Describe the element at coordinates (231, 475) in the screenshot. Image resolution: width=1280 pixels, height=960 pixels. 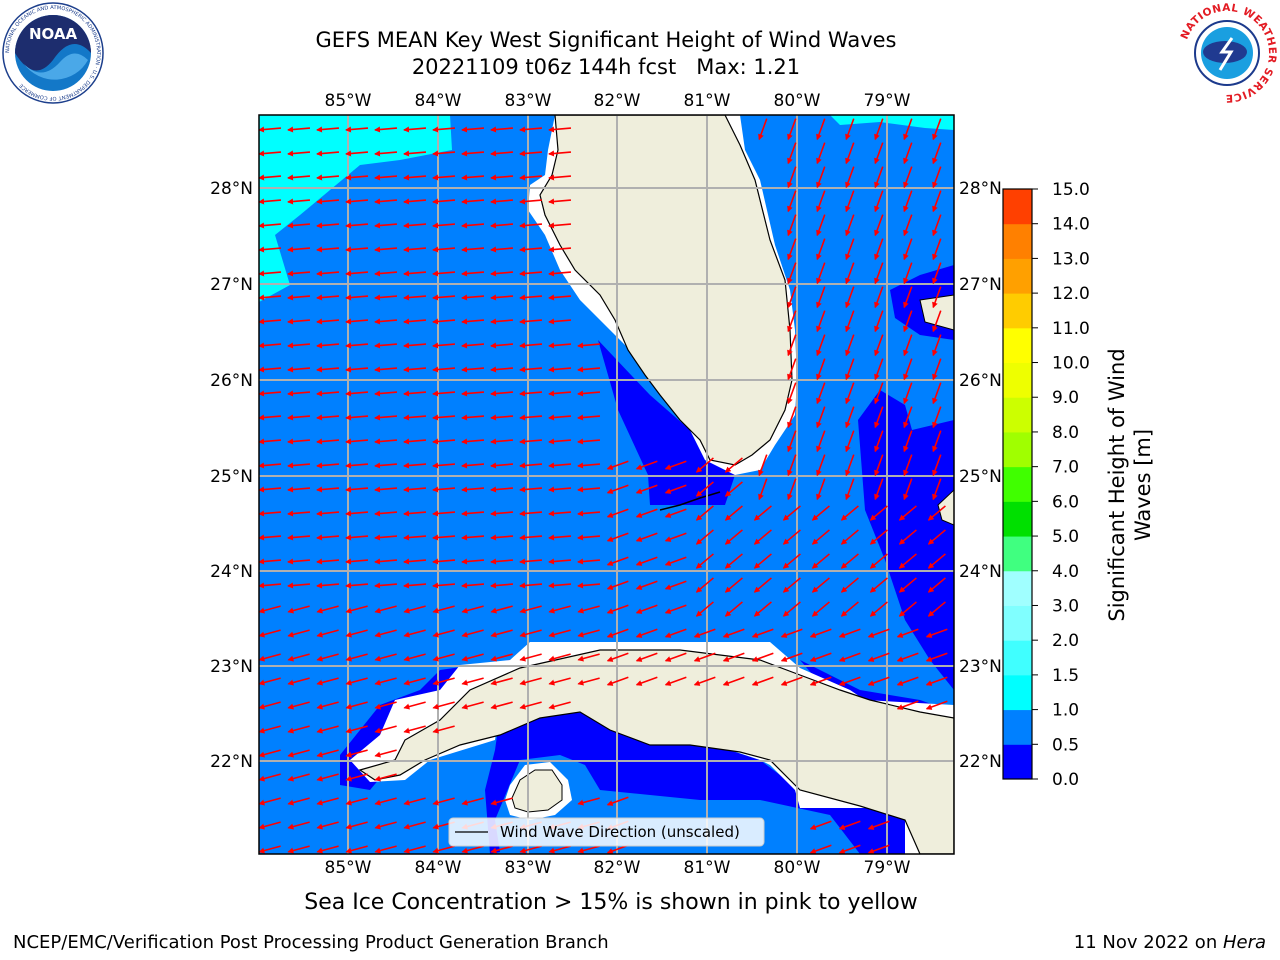
I see `lat-ticks-left: 28°N 27°N 26°N 25°N 24°N 23°N 22°N` at that location.